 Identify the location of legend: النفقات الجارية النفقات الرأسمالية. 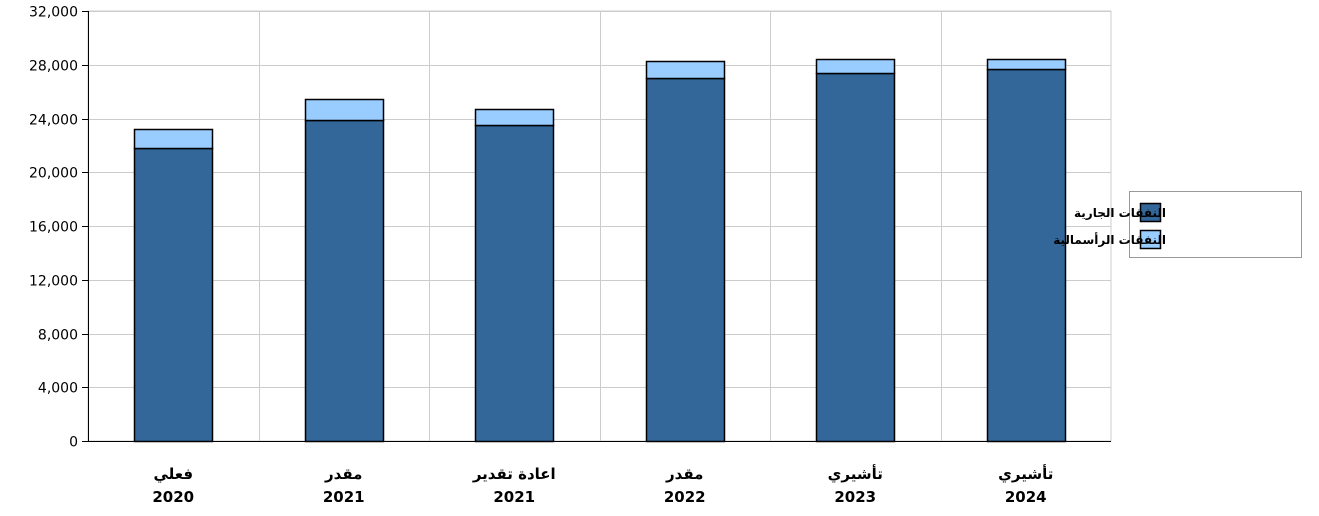
(1177, 224).